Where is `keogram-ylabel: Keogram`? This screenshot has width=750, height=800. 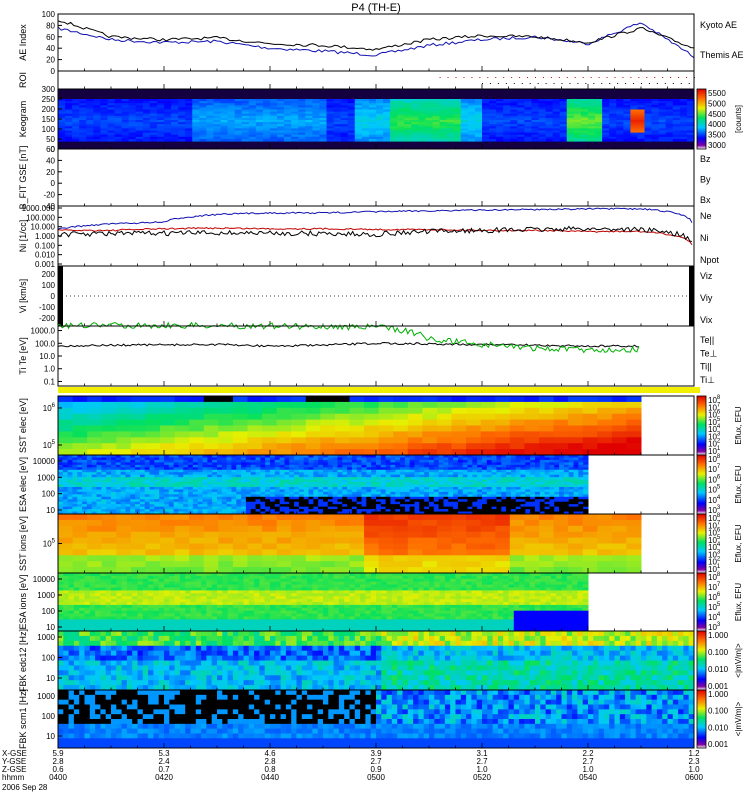
keogram-ylabel: Keogram is located at coordinates (23, 119).